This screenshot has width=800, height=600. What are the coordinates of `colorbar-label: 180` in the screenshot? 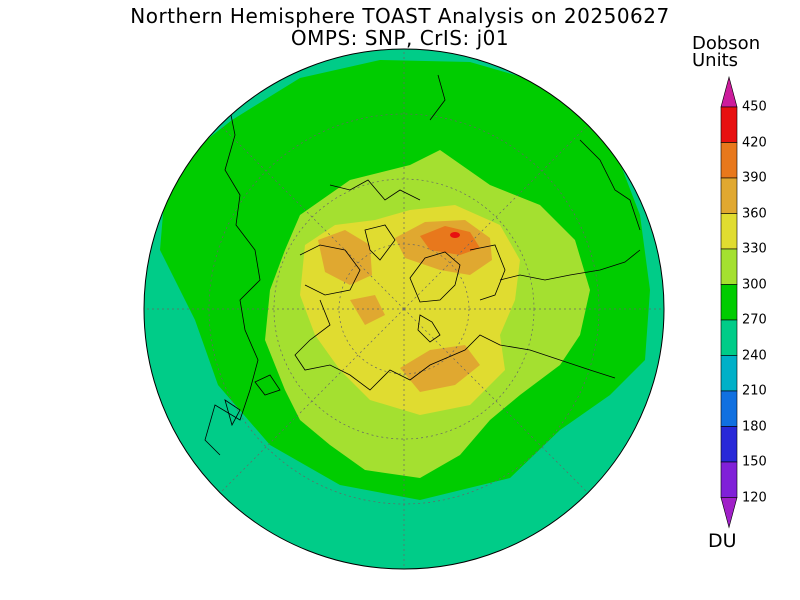 It's located at (754, 426).